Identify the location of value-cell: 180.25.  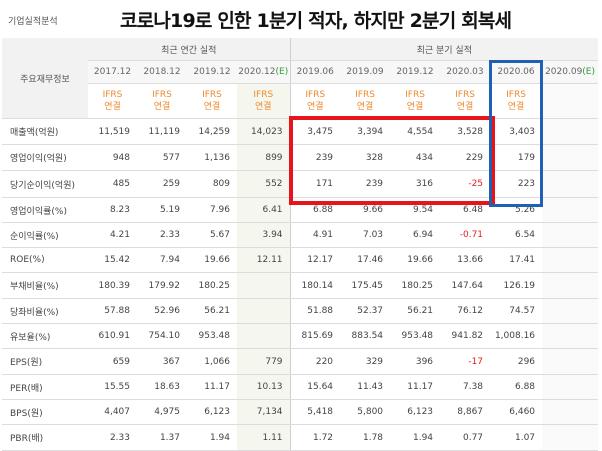
(415, 285).